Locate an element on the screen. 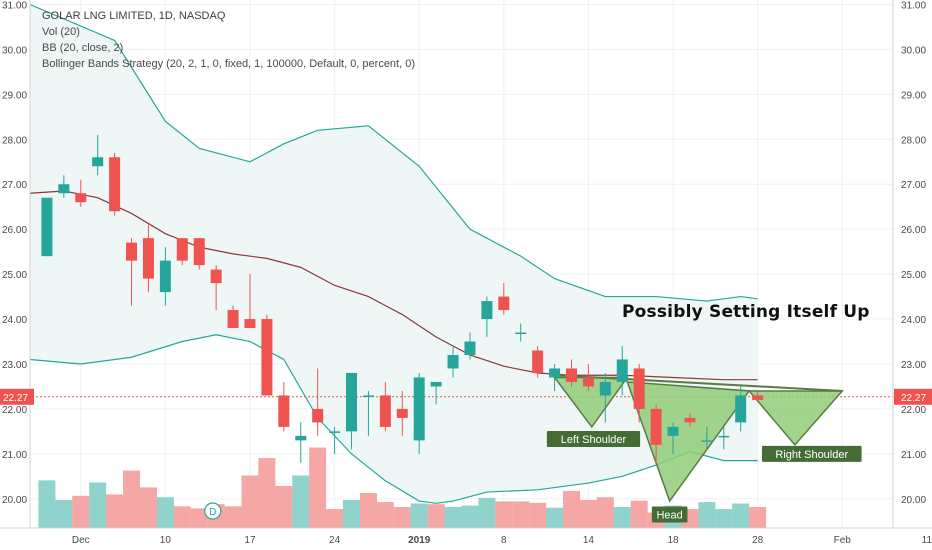 The width and height of the screenshot is (932, 550). head-label-bg is located at coordinates (669, 514).